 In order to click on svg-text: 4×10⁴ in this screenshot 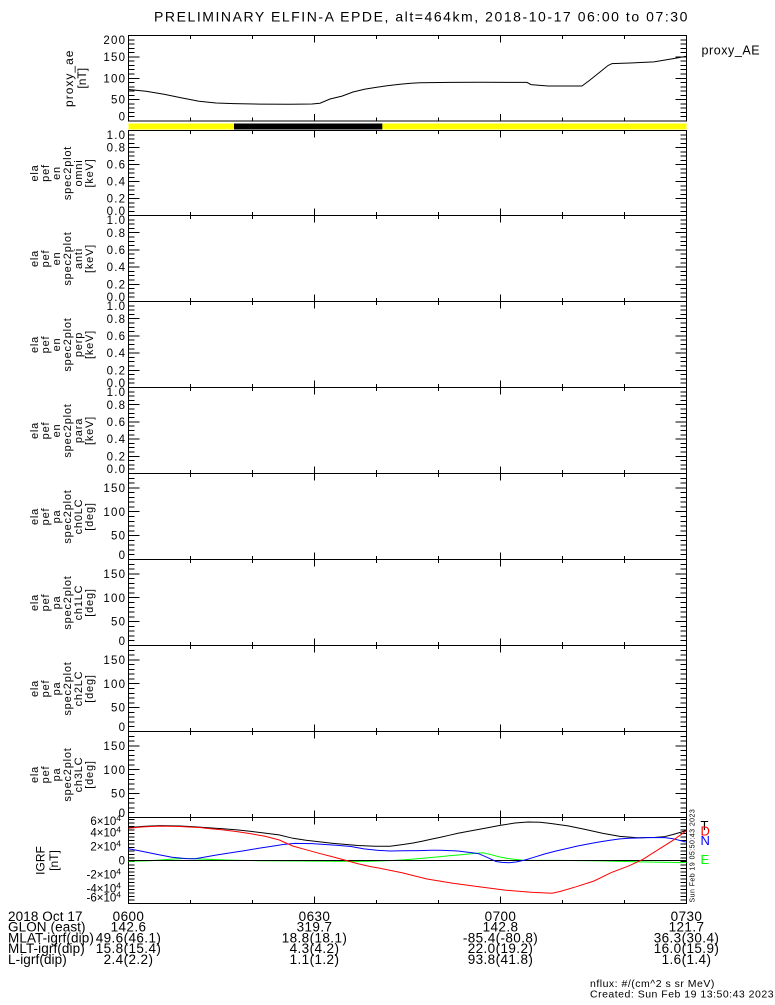, I will do `click(105, 832)`.